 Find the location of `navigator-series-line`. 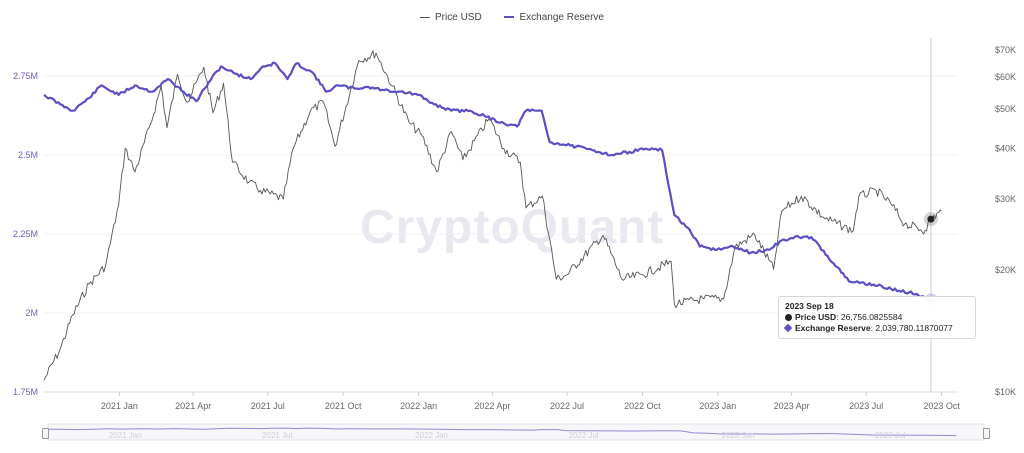

navigator-series-line is located at coordinates (502, 432).